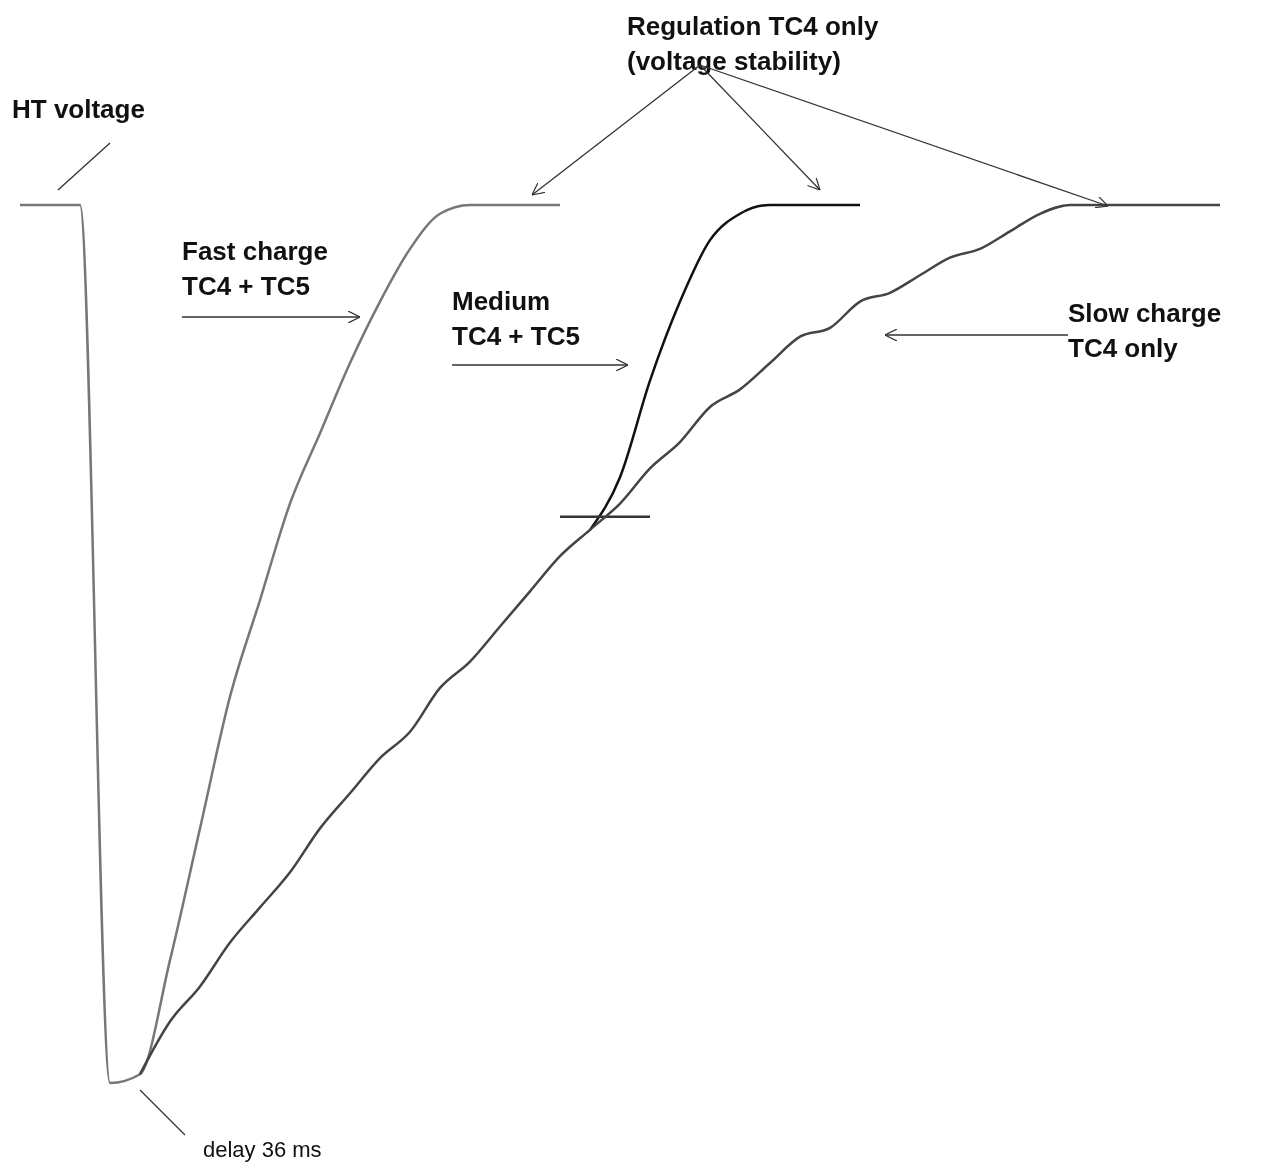 The image size is (1280, 1164). What do you see at coordinates (255, 269) in the screenshot?
I see `annotation: Fast charge TC4 + TC5` at bounding box center [255, 269].